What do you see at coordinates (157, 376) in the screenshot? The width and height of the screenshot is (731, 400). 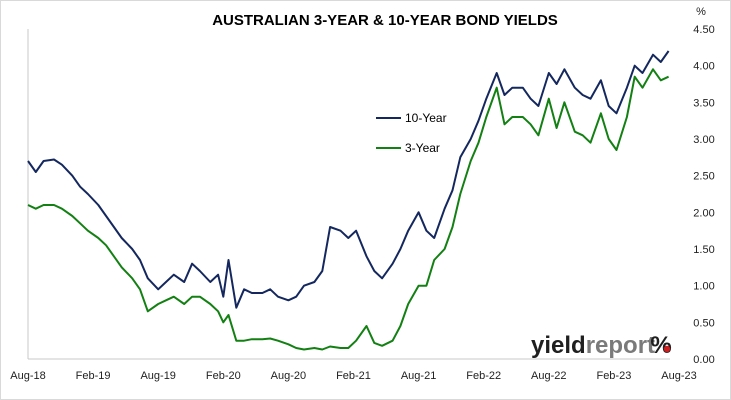 I see `x-tick-label: Aug-19` at bounding box center [157, 376].